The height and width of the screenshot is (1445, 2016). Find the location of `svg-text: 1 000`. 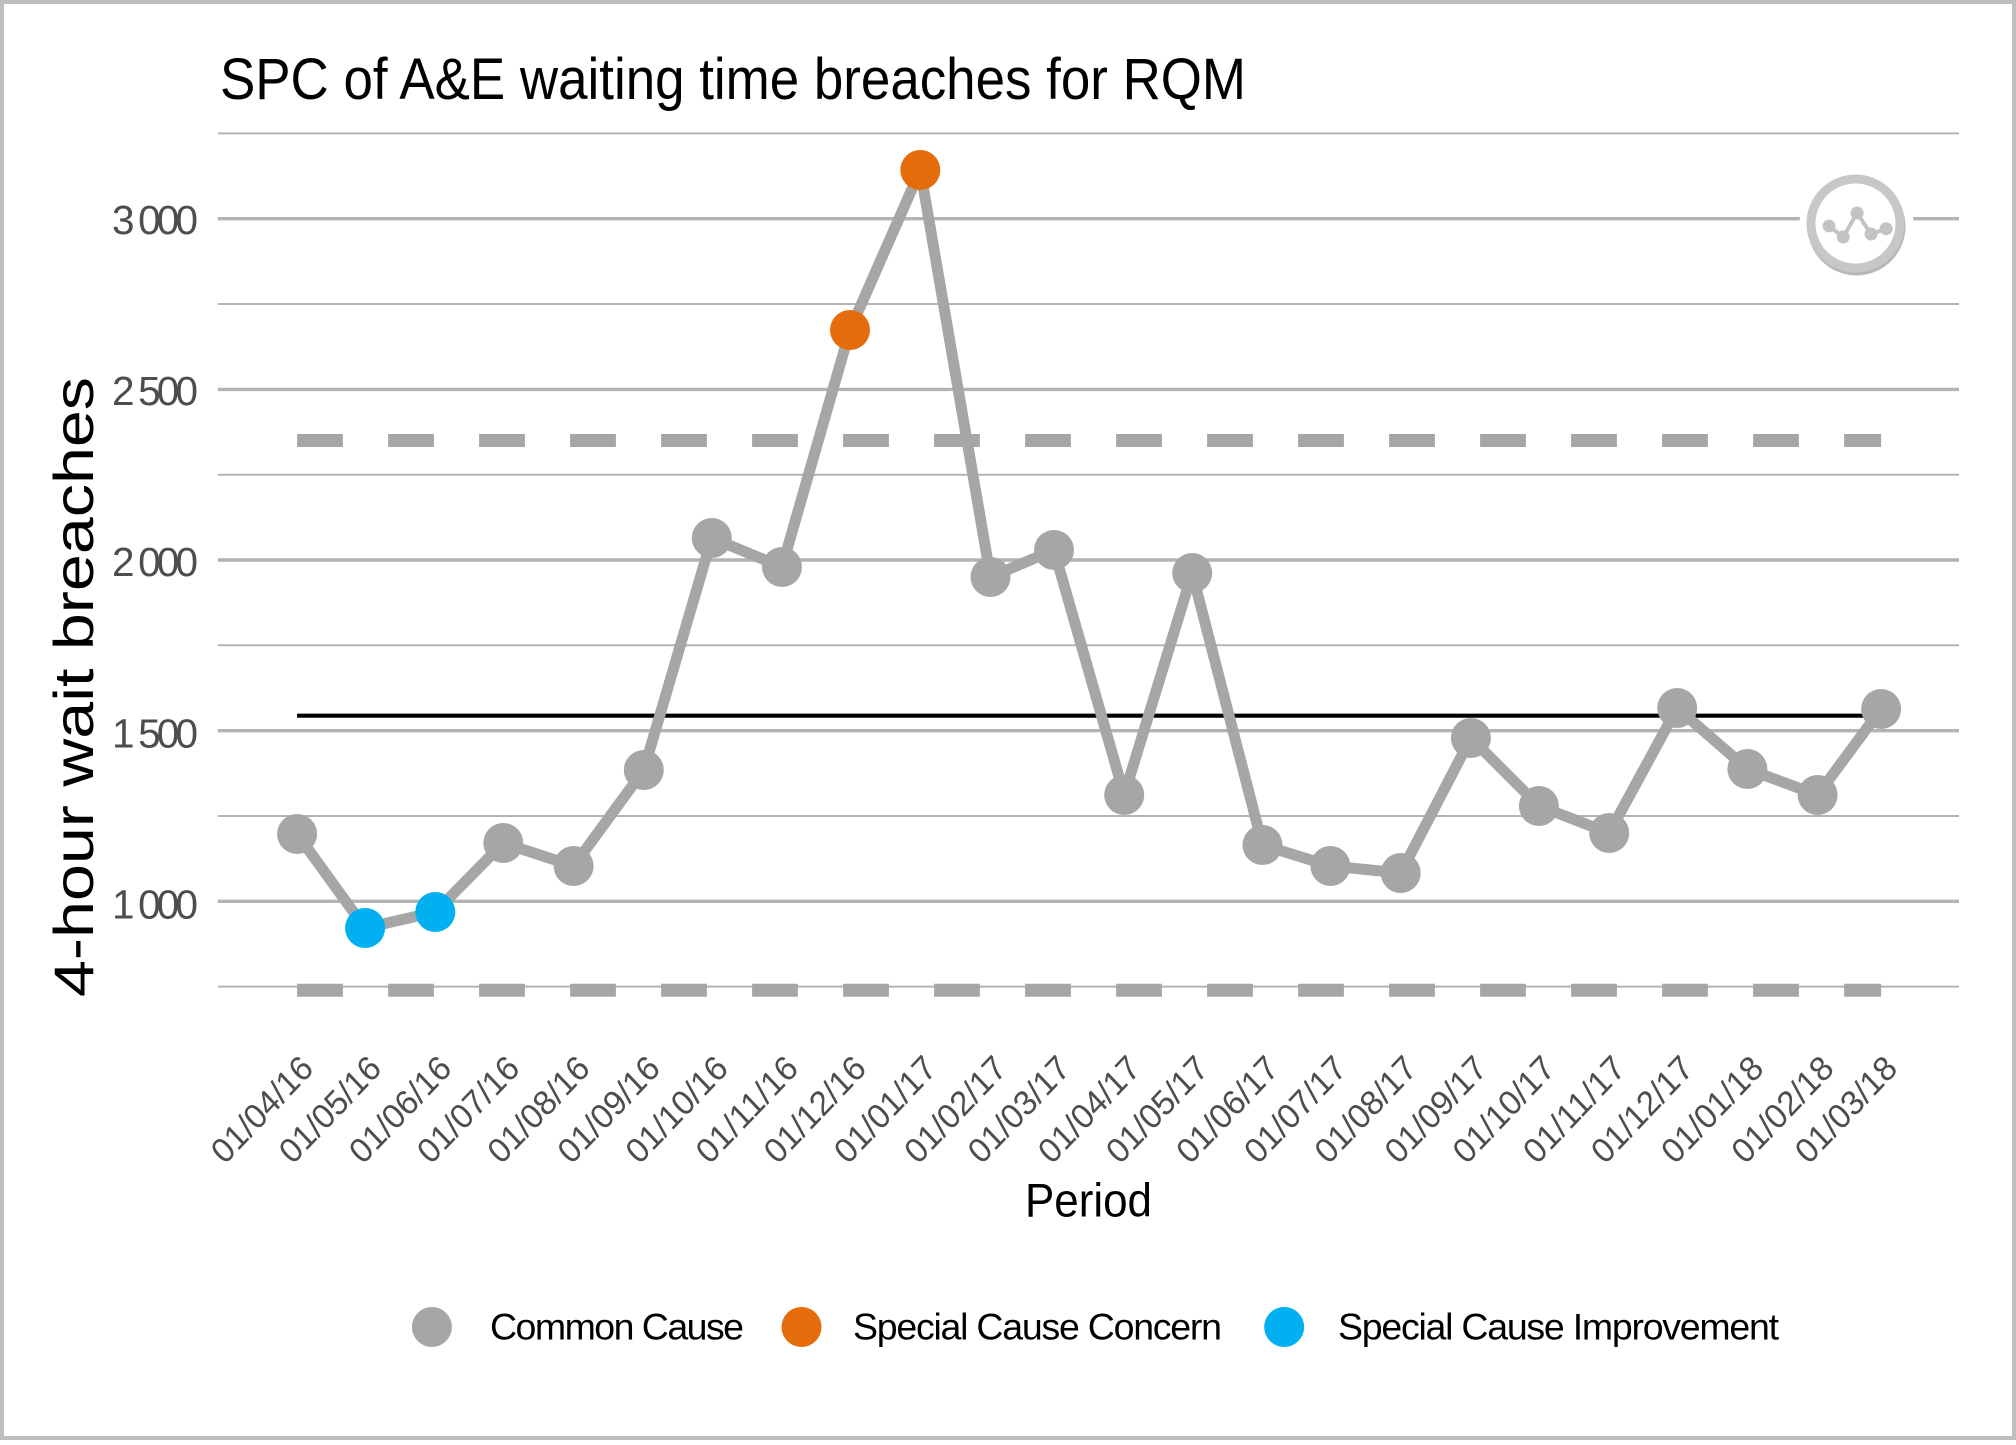

svg-text: 1 000 is located at coordinates (155, 905).